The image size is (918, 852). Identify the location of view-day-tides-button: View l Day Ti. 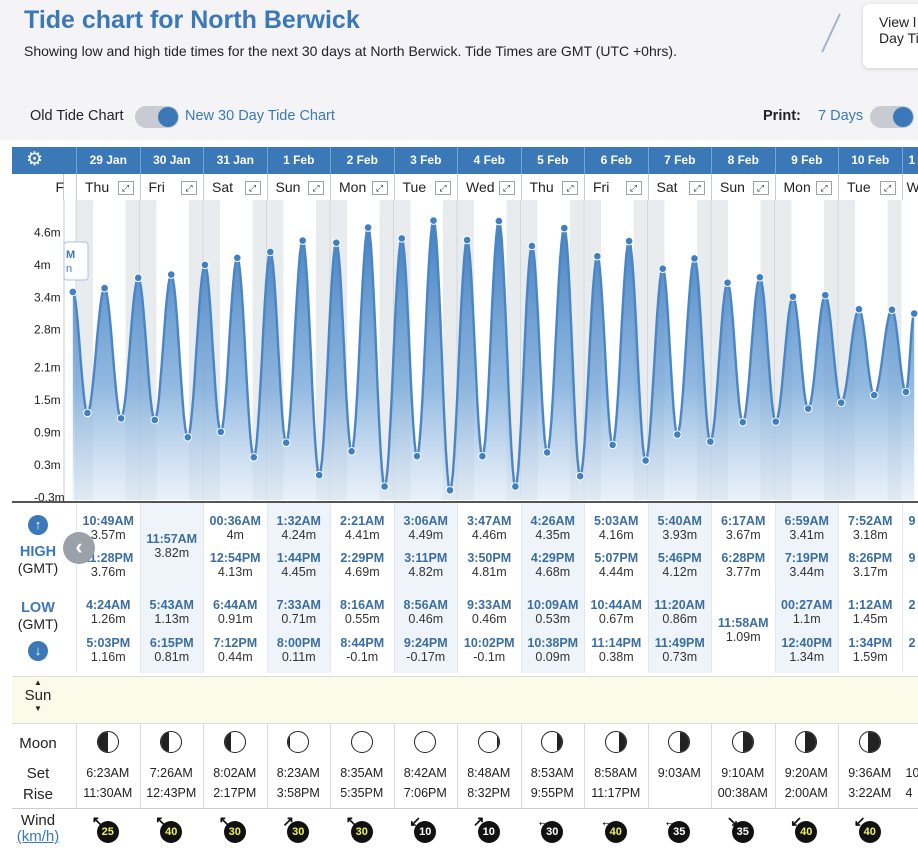
(890, 36).